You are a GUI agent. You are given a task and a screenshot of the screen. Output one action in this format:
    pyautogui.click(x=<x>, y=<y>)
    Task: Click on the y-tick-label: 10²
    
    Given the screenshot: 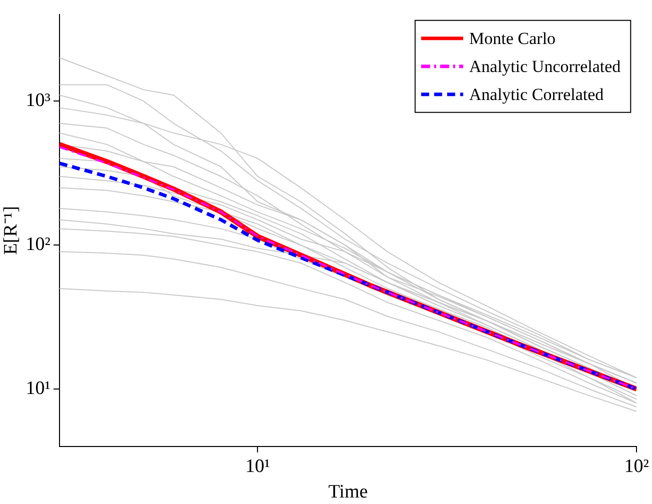 What is the action you would take?
    pyautogui.click(x=38, y=245)
    